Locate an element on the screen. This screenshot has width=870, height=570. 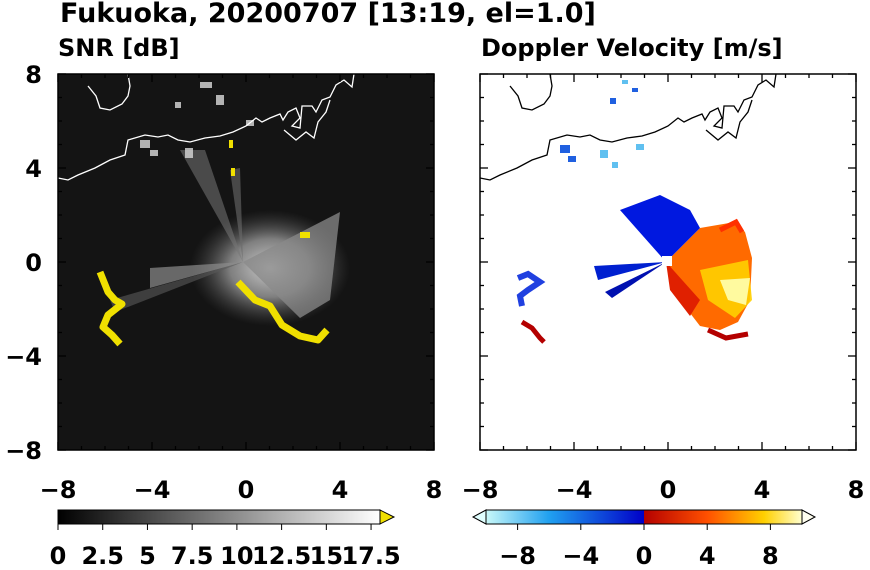
snr-colorbar-label: 10 is located at coordinates (236, 556).